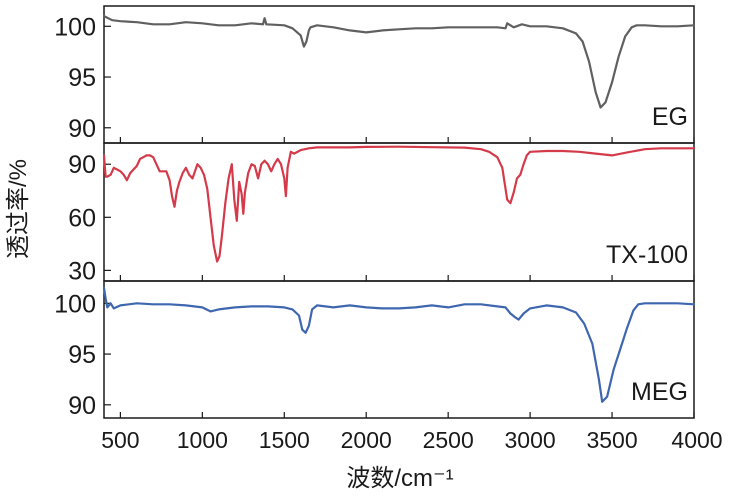  What do you see at coordinates (366, 440) in the screenshot?
I see `x-tick-label: 2000` at bounding box center [366, 440].